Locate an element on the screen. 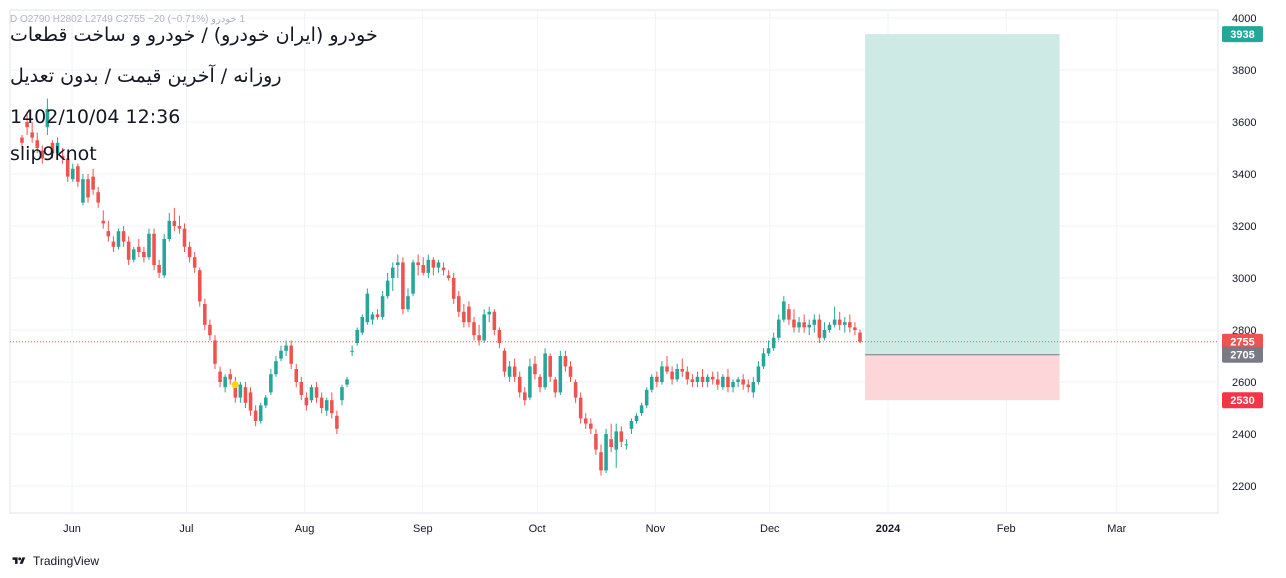 Image resolution: width=1286 pixels, height=578 pixels. x-tick-label: Aug is located at coordinates (305, 529).